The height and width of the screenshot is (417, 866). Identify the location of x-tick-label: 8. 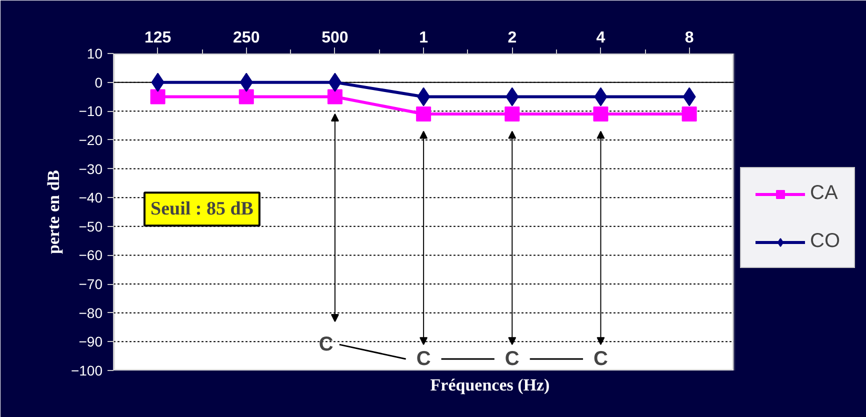
(689, 38).